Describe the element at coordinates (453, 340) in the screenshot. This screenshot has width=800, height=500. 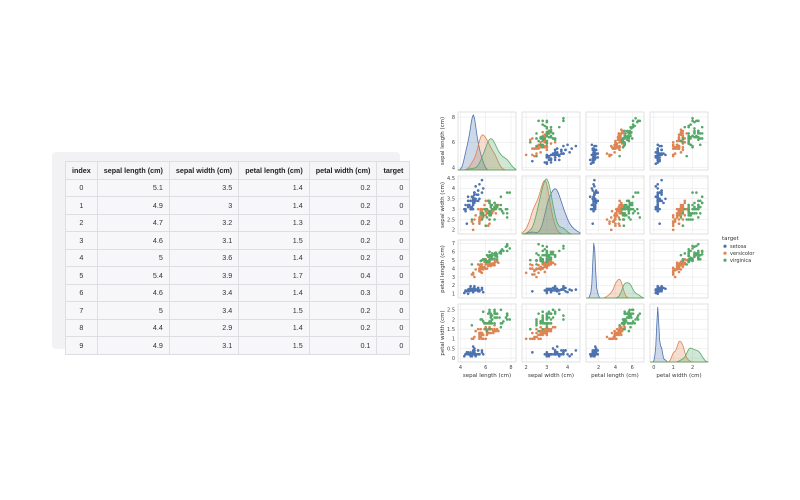
I see `y-tick-label: 1` at that location.